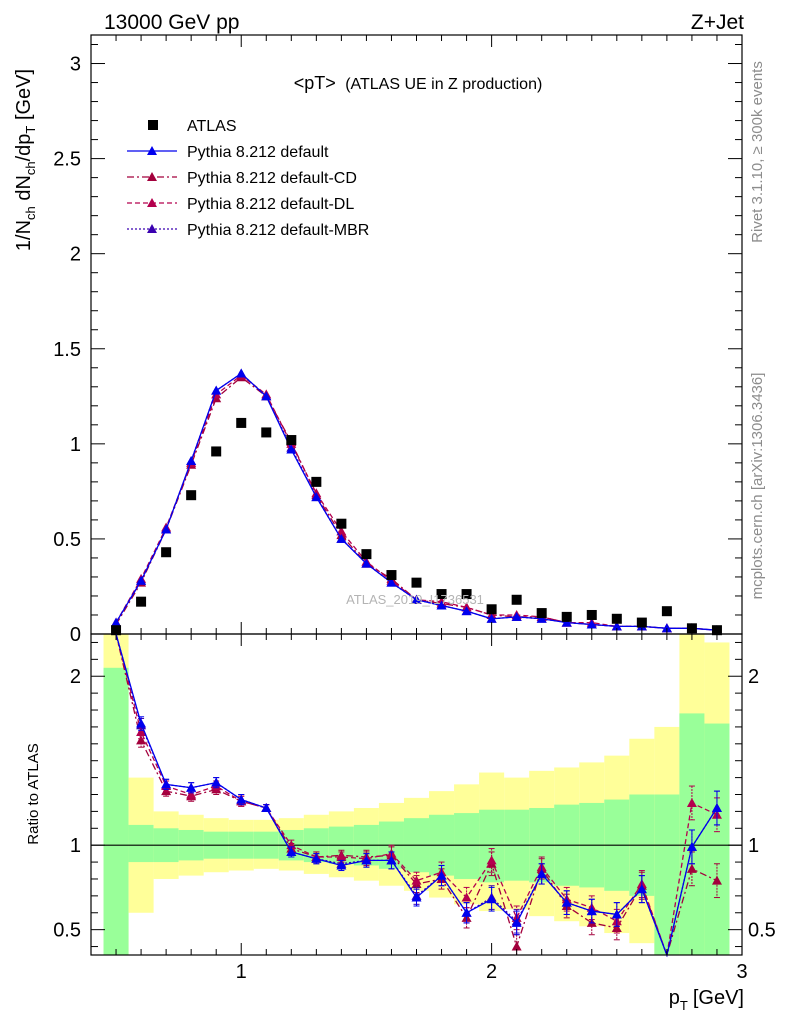  Describe the element at coordinates (67, 931) in the screenshot. I see `y-ratio-tick-label-left-0: 0.5` at that location.